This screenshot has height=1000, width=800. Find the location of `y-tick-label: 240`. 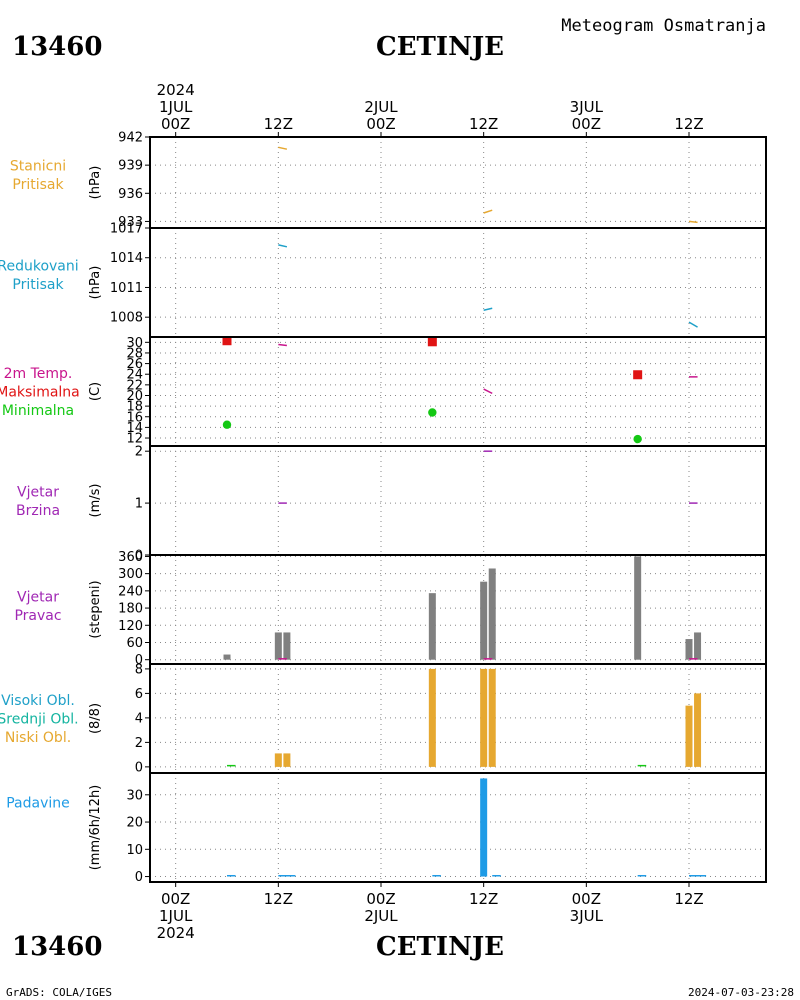

y-tick-label: 240 is located at coordinates (130, 591).